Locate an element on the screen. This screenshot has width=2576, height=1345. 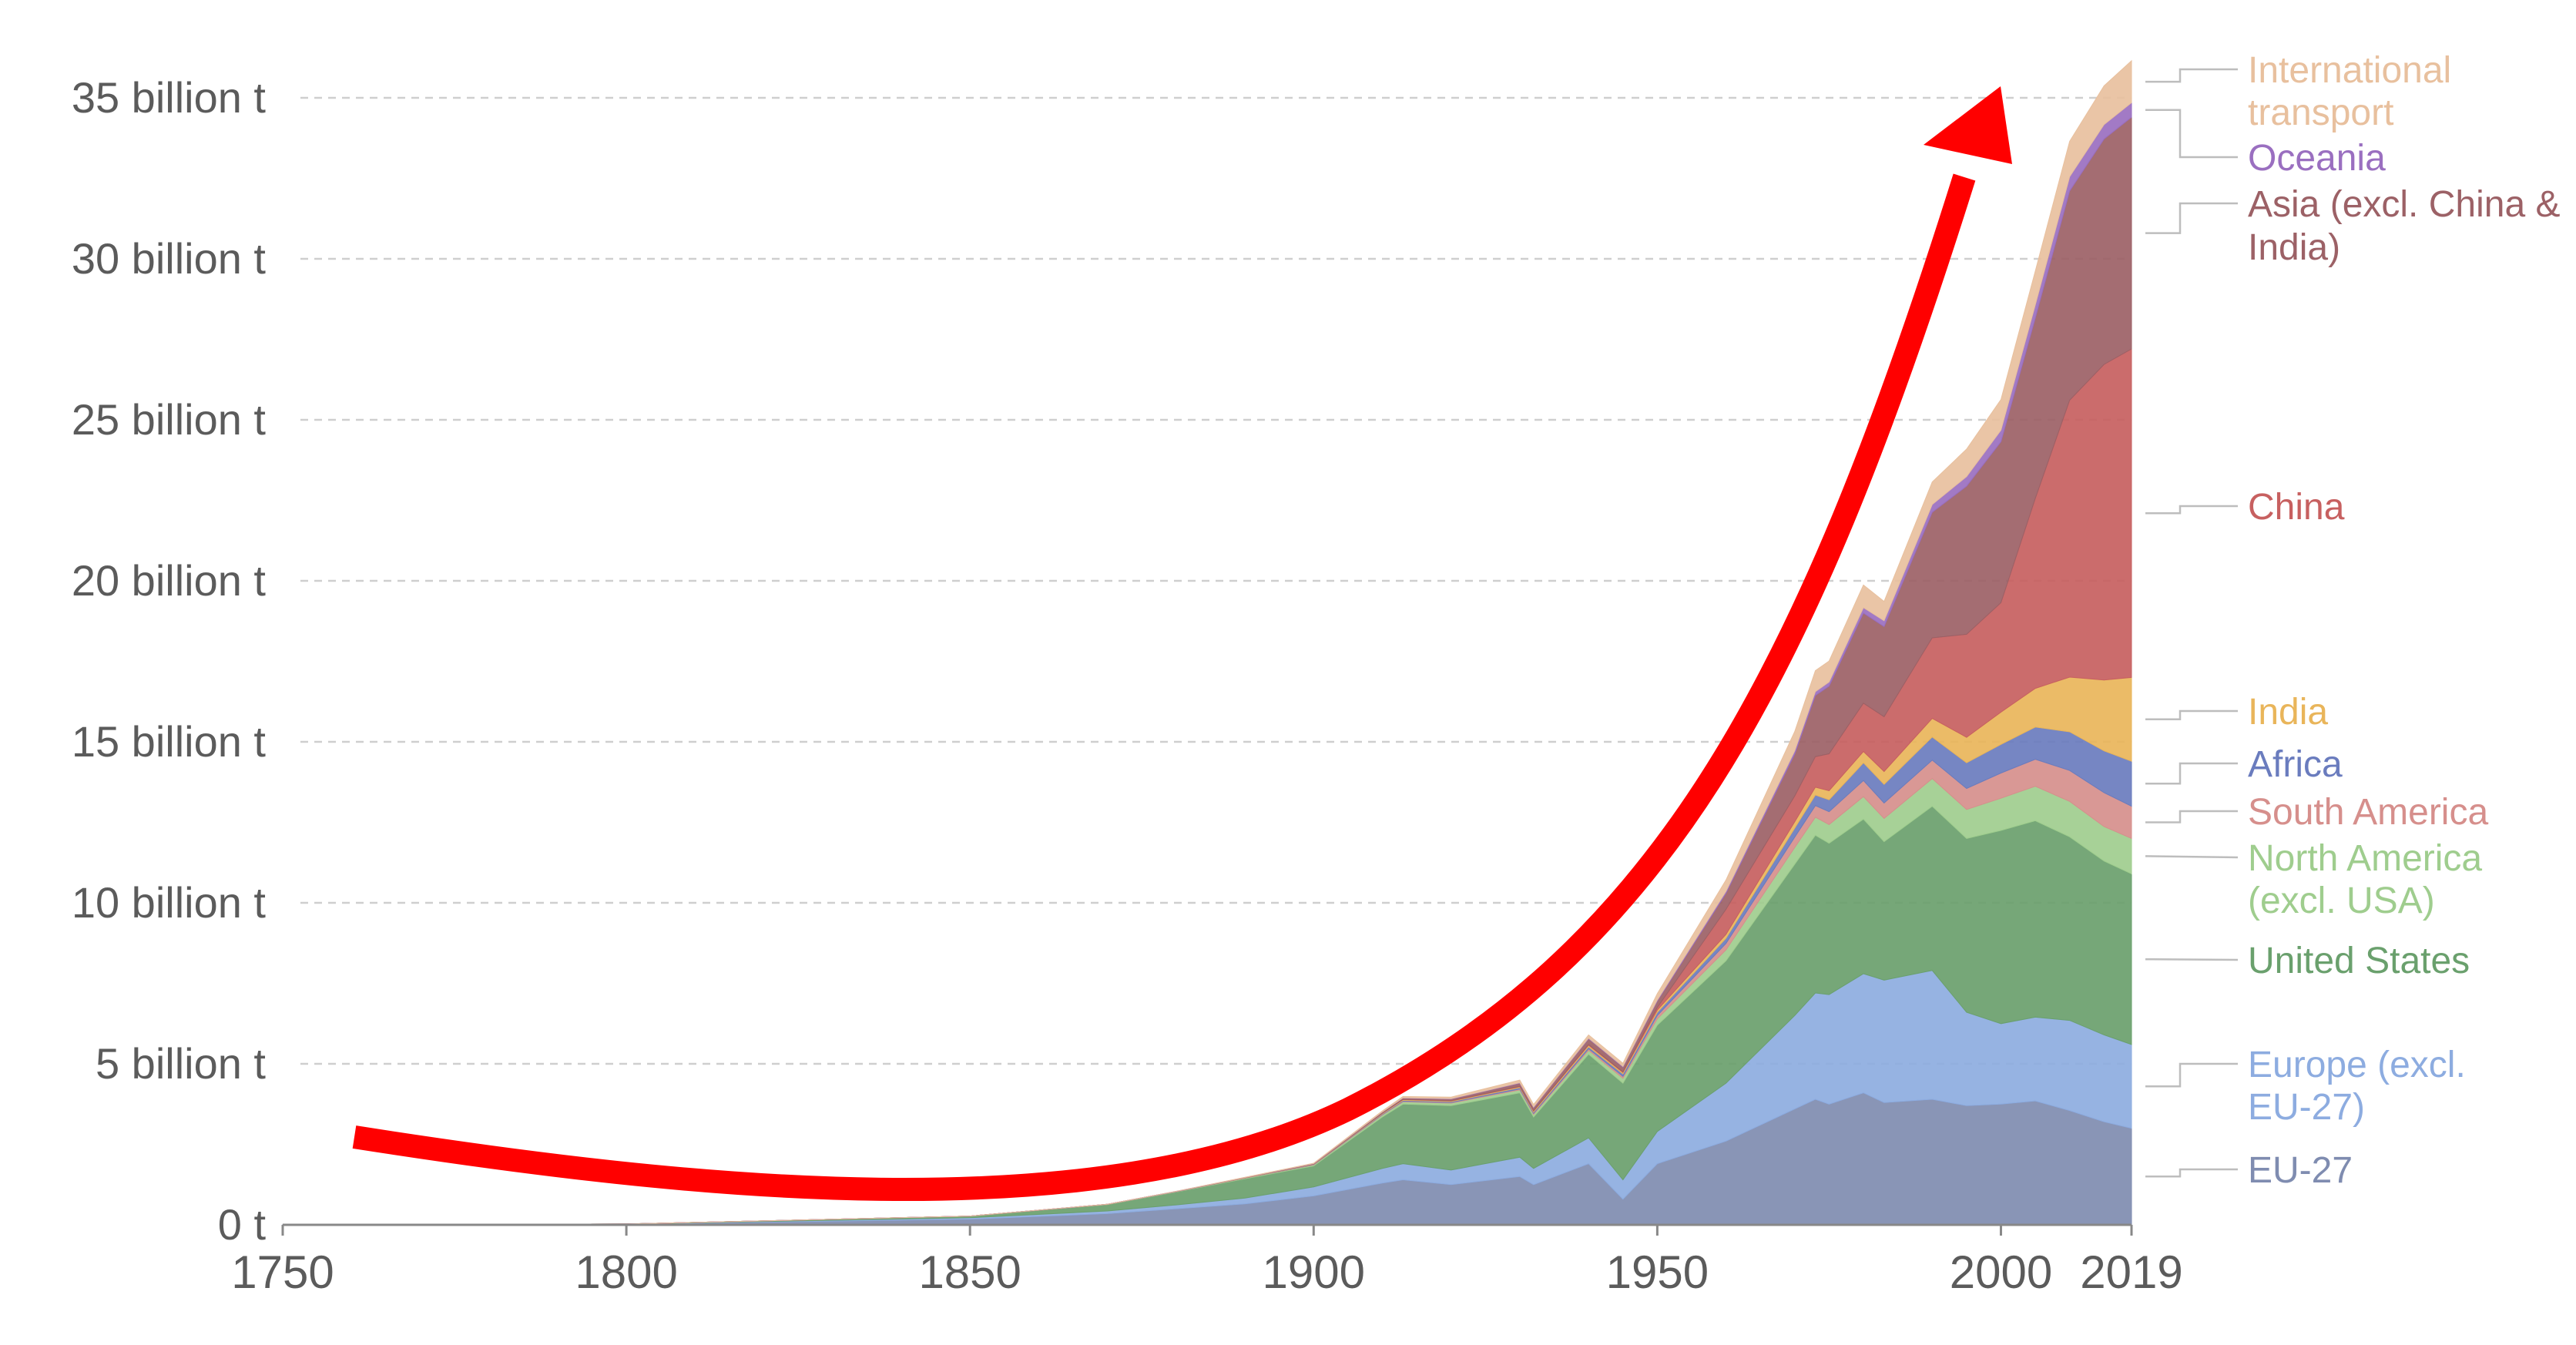
legend-label-line: transport is located at coordinates (2320, 113).